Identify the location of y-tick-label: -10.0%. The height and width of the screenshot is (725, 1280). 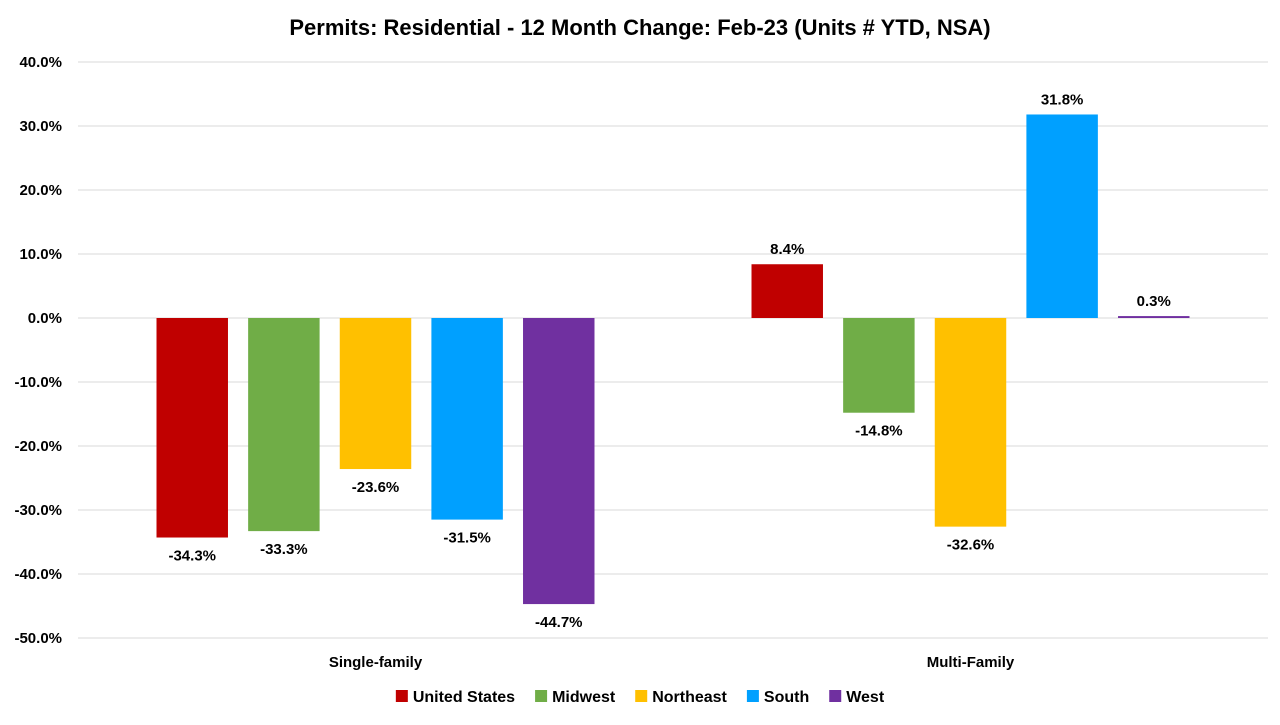
(38, 382).